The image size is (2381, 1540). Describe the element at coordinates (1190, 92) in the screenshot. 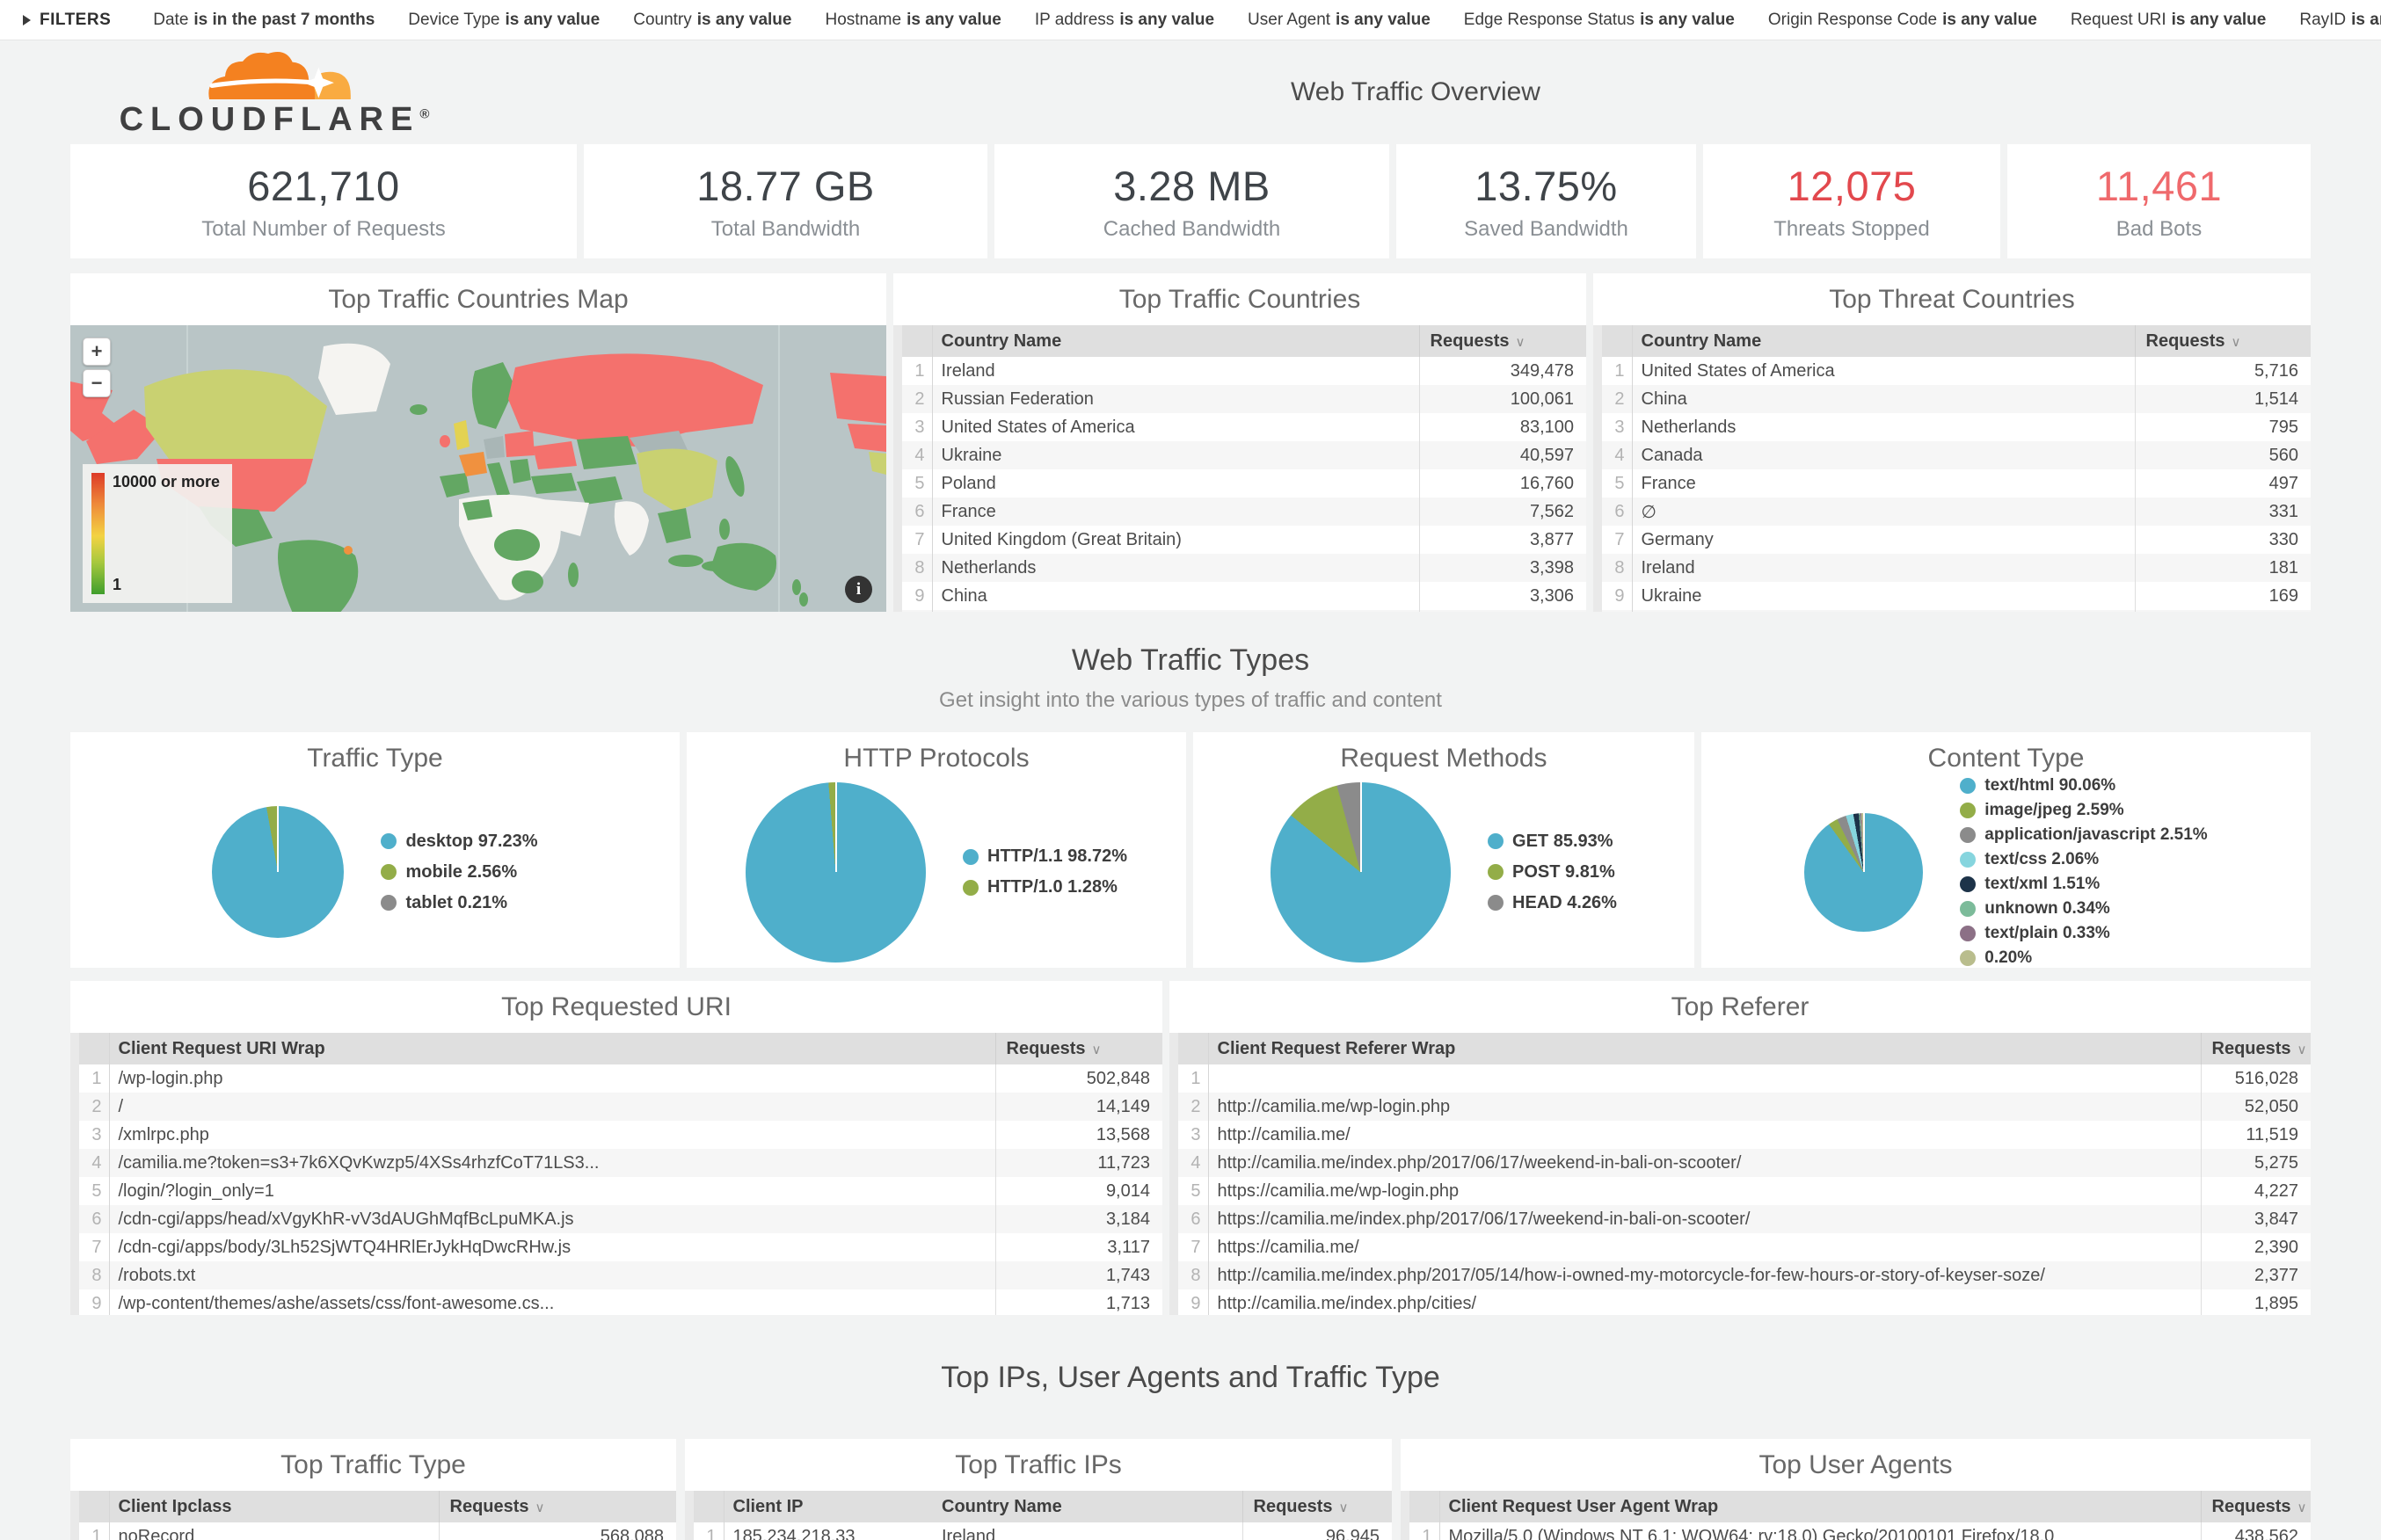

I see `dashboard-header: CLOUDFLARE® Web Traffic Overview` at that location.